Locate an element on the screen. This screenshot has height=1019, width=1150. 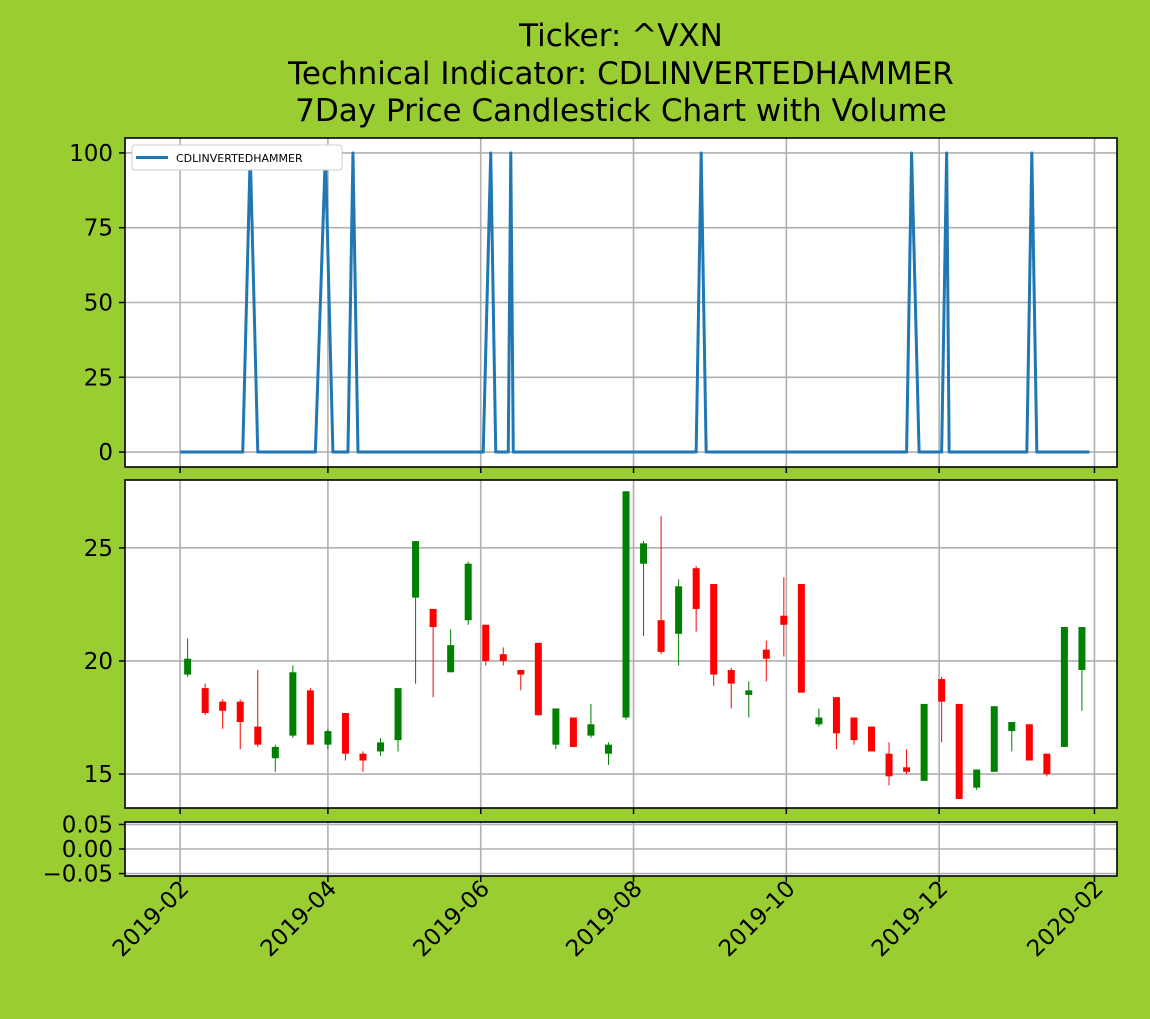
volume-ytick-label-0: −0.05 is located at coordinates (78, 875).